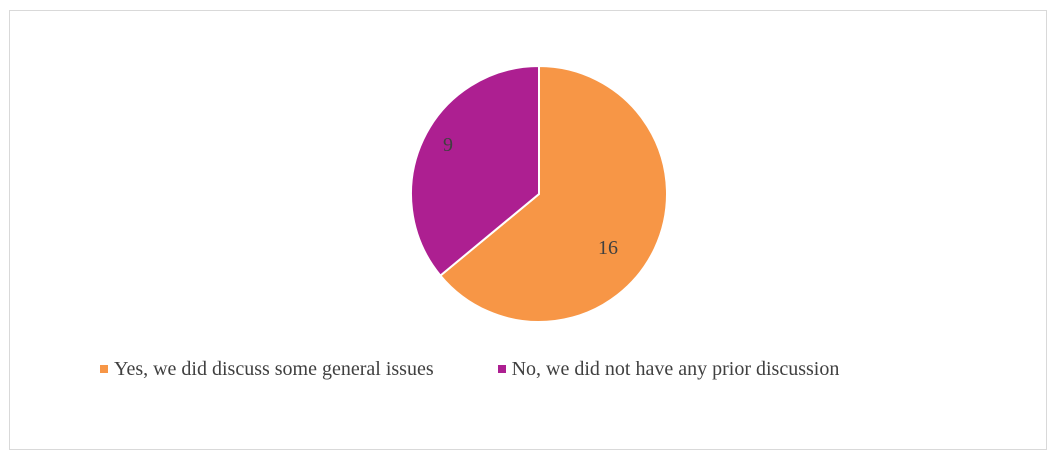 This screenshot has height=450, width=1057. I want to click on legend-item-no: No, we did not have any prior discussion, so click(668, 369).